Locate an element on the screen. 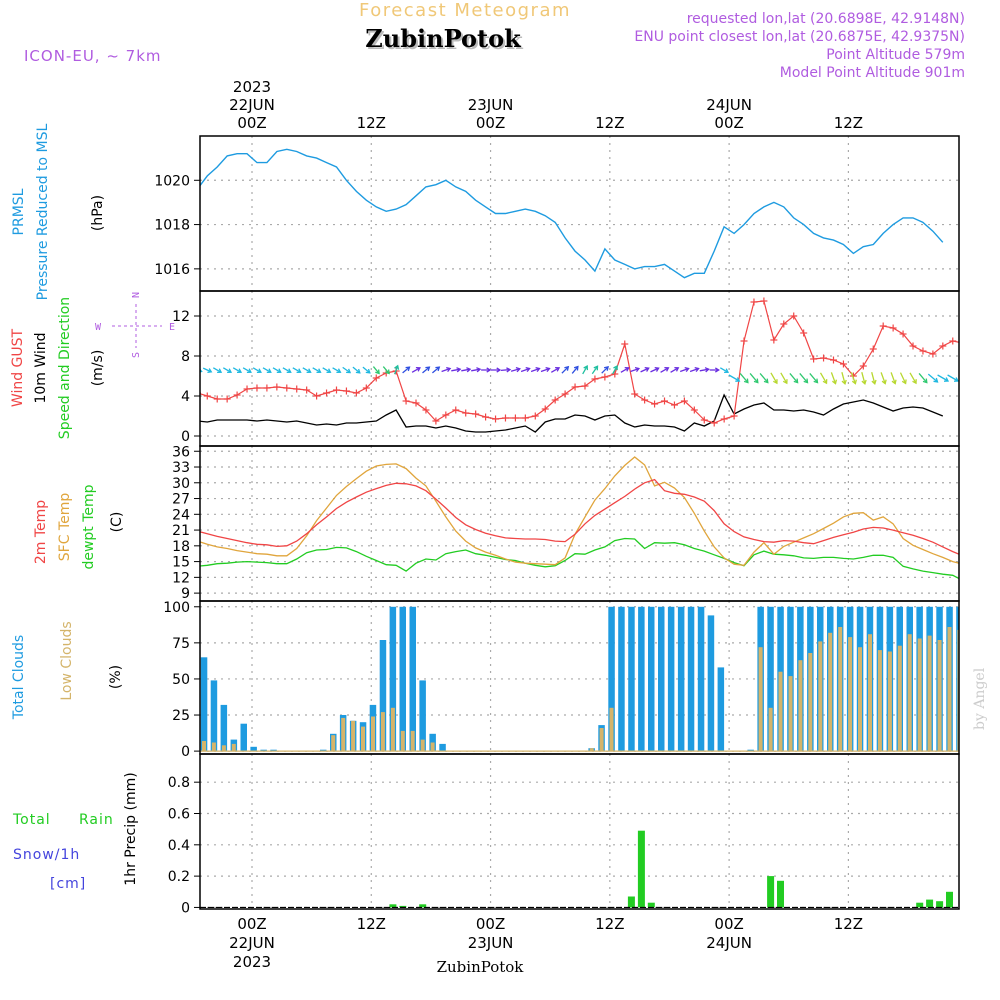 Image resolution: width=1000 pixels, height=1000 pixels. y-tick-label: 75 is located at coordinates (181, 644).